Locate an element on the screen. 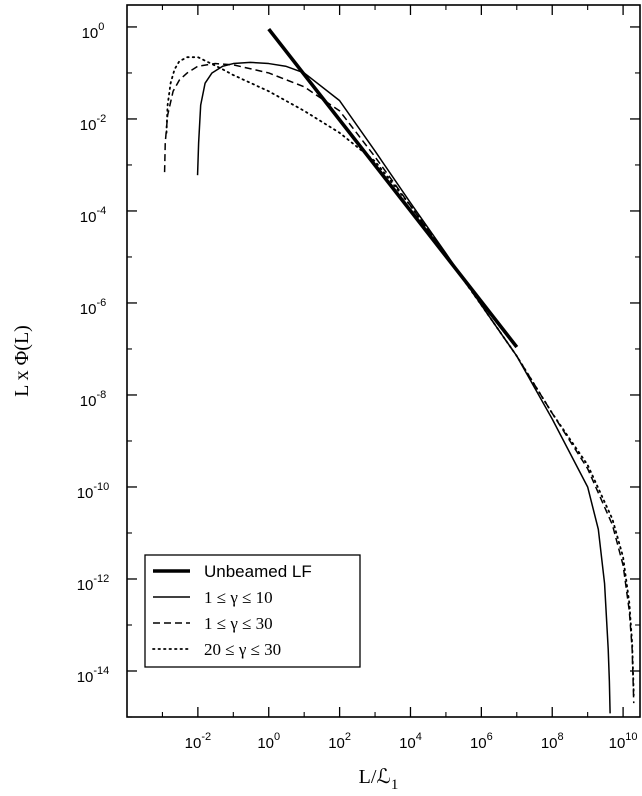 The width and height of the screenshot is (642, 796). y-tick-label: 10⁻⁴ is located at coordinates (93, 215).